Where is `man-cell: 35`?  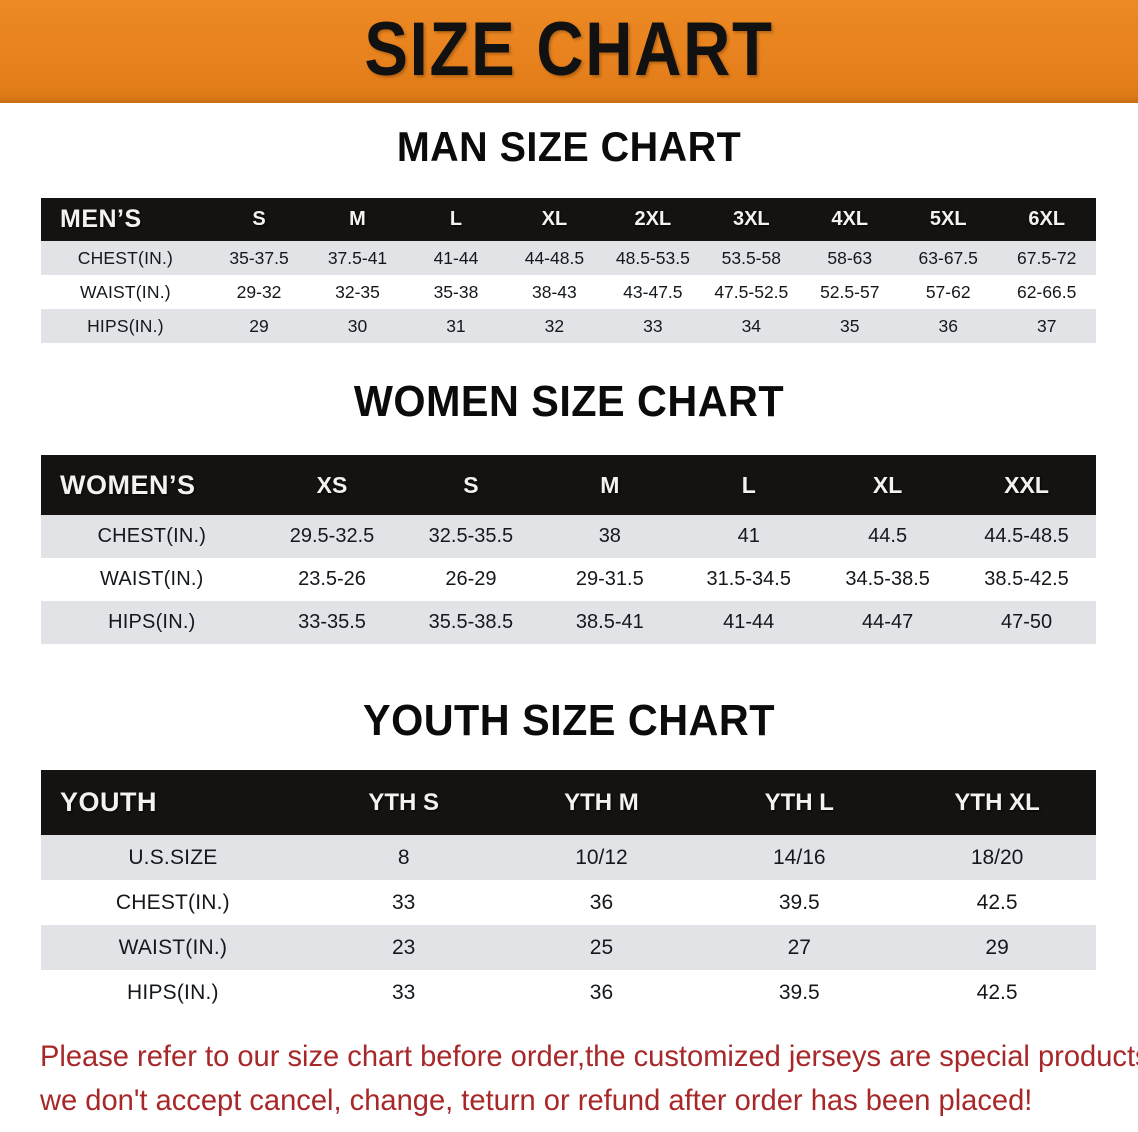 man-cell: 35 is located at coordinates (849, 326).